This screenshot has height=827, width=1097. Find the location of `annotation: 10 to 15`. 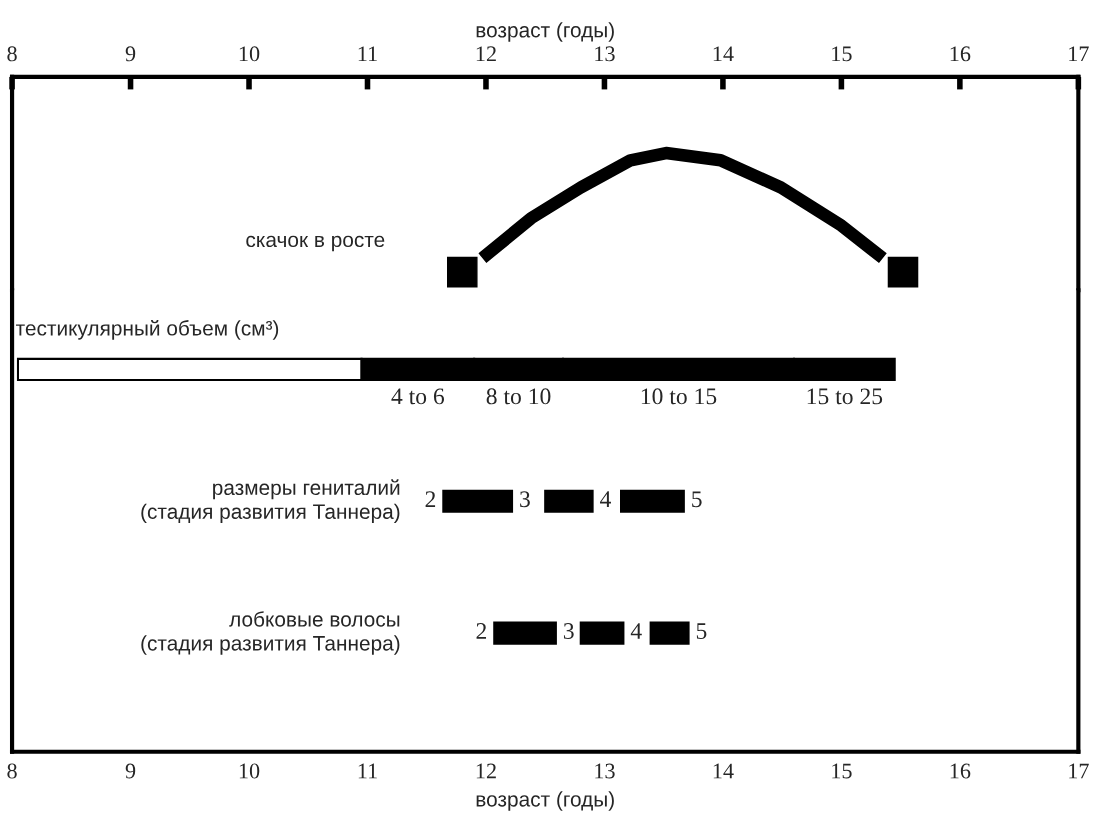

annotation: 10 to 15 is located at coordinates (679, 396).